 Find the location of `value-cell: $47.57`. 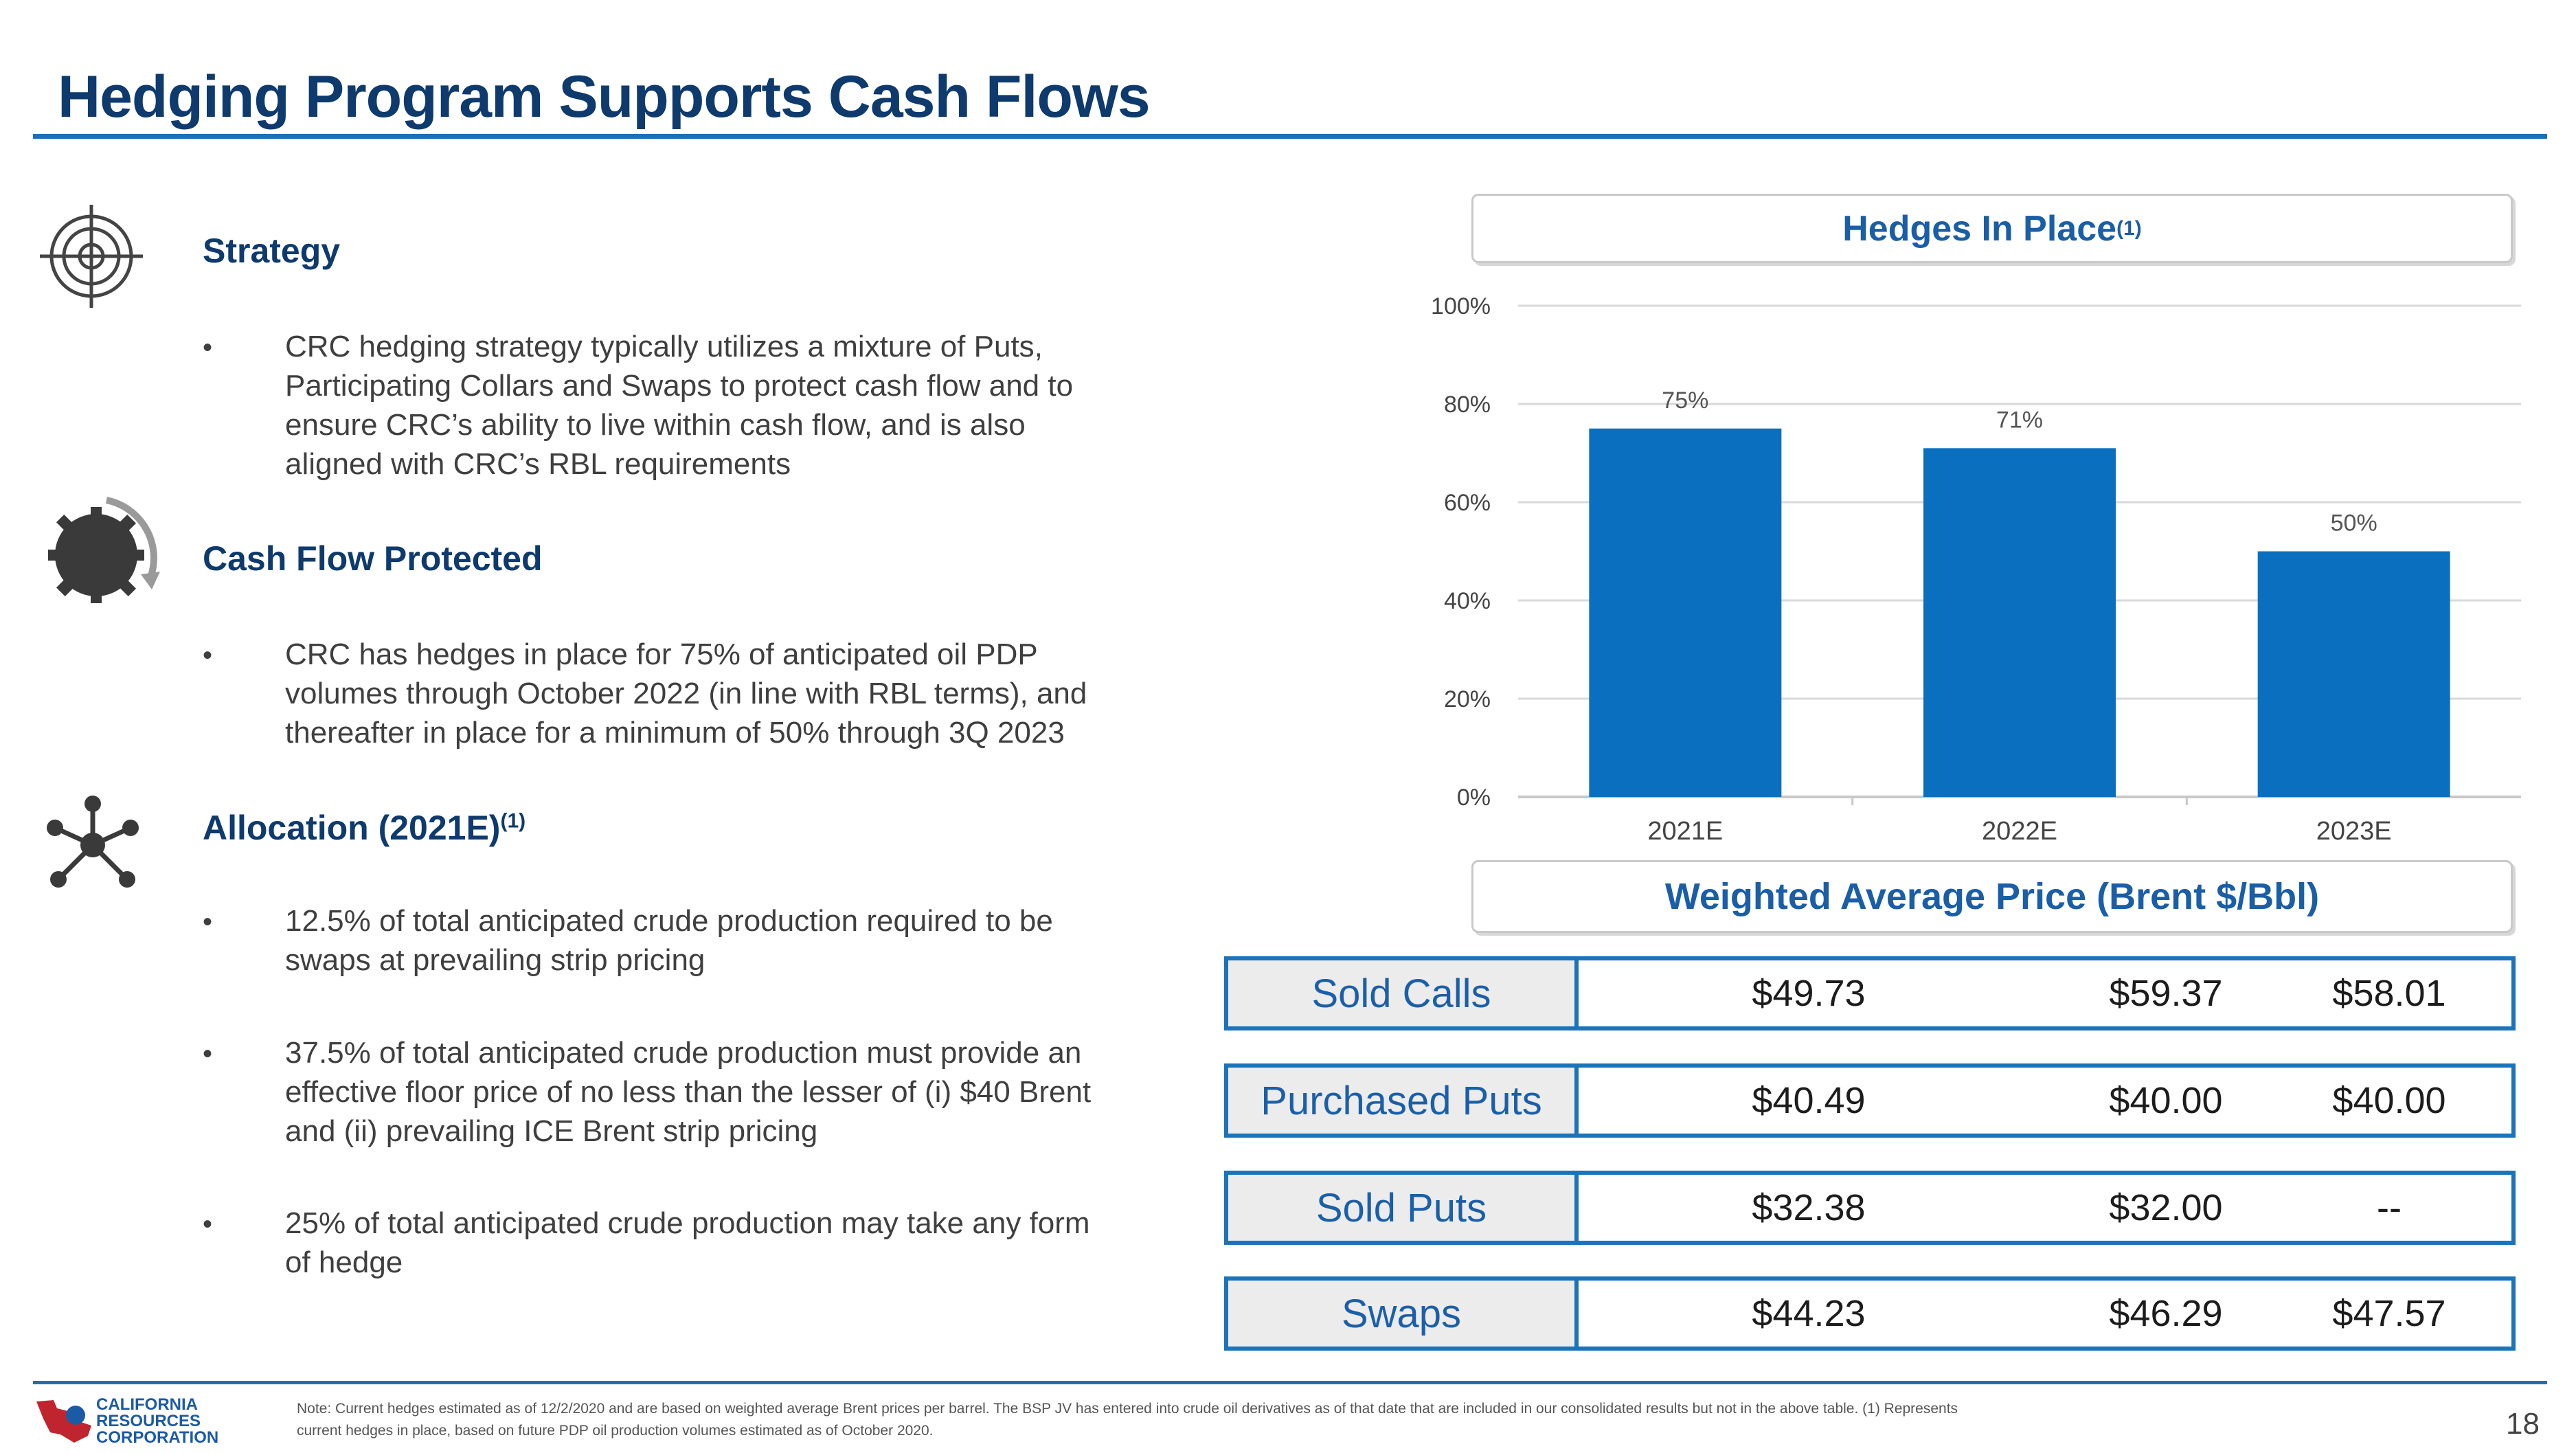

value-cell: $47.57 is located at coordinates (2389, 1313).